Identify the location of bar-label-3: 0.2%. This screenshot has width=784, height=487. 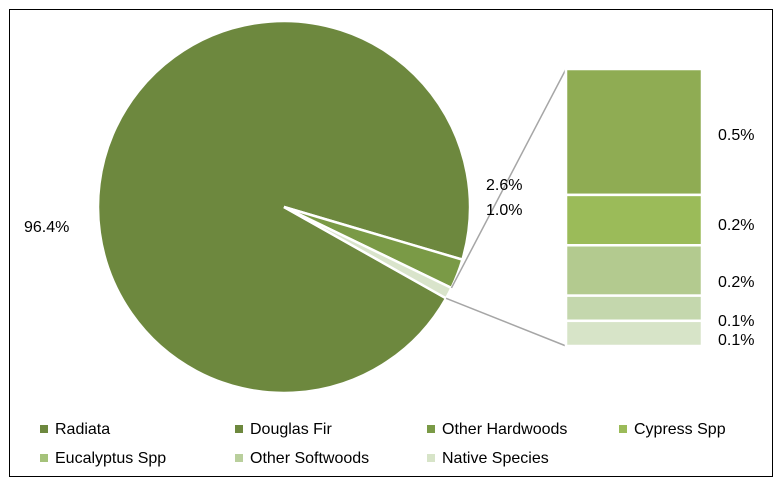
(736, 282).